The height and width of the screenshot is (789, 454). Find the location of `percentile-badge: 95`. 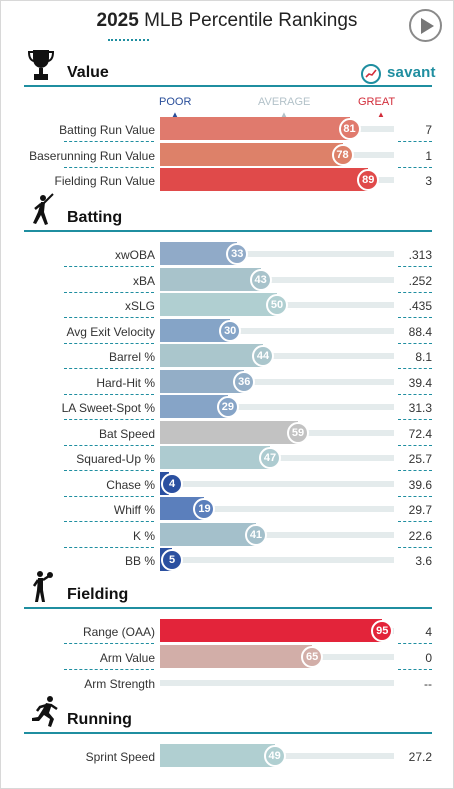

percentile-badge: 95 is located at coordinates (382, 631).